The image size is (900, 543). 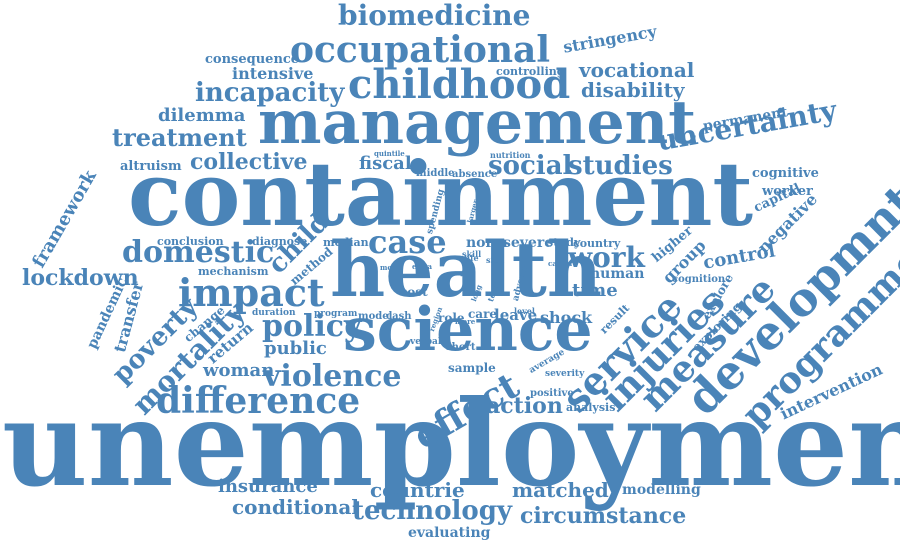 I want to click on word-middle: middle, so click(x=435, y=173).